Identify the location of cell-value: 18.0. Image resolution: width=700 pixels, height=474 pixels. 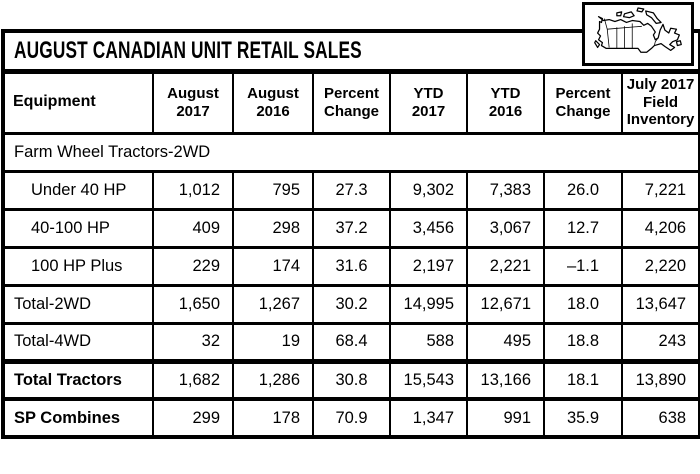
(583, 304).